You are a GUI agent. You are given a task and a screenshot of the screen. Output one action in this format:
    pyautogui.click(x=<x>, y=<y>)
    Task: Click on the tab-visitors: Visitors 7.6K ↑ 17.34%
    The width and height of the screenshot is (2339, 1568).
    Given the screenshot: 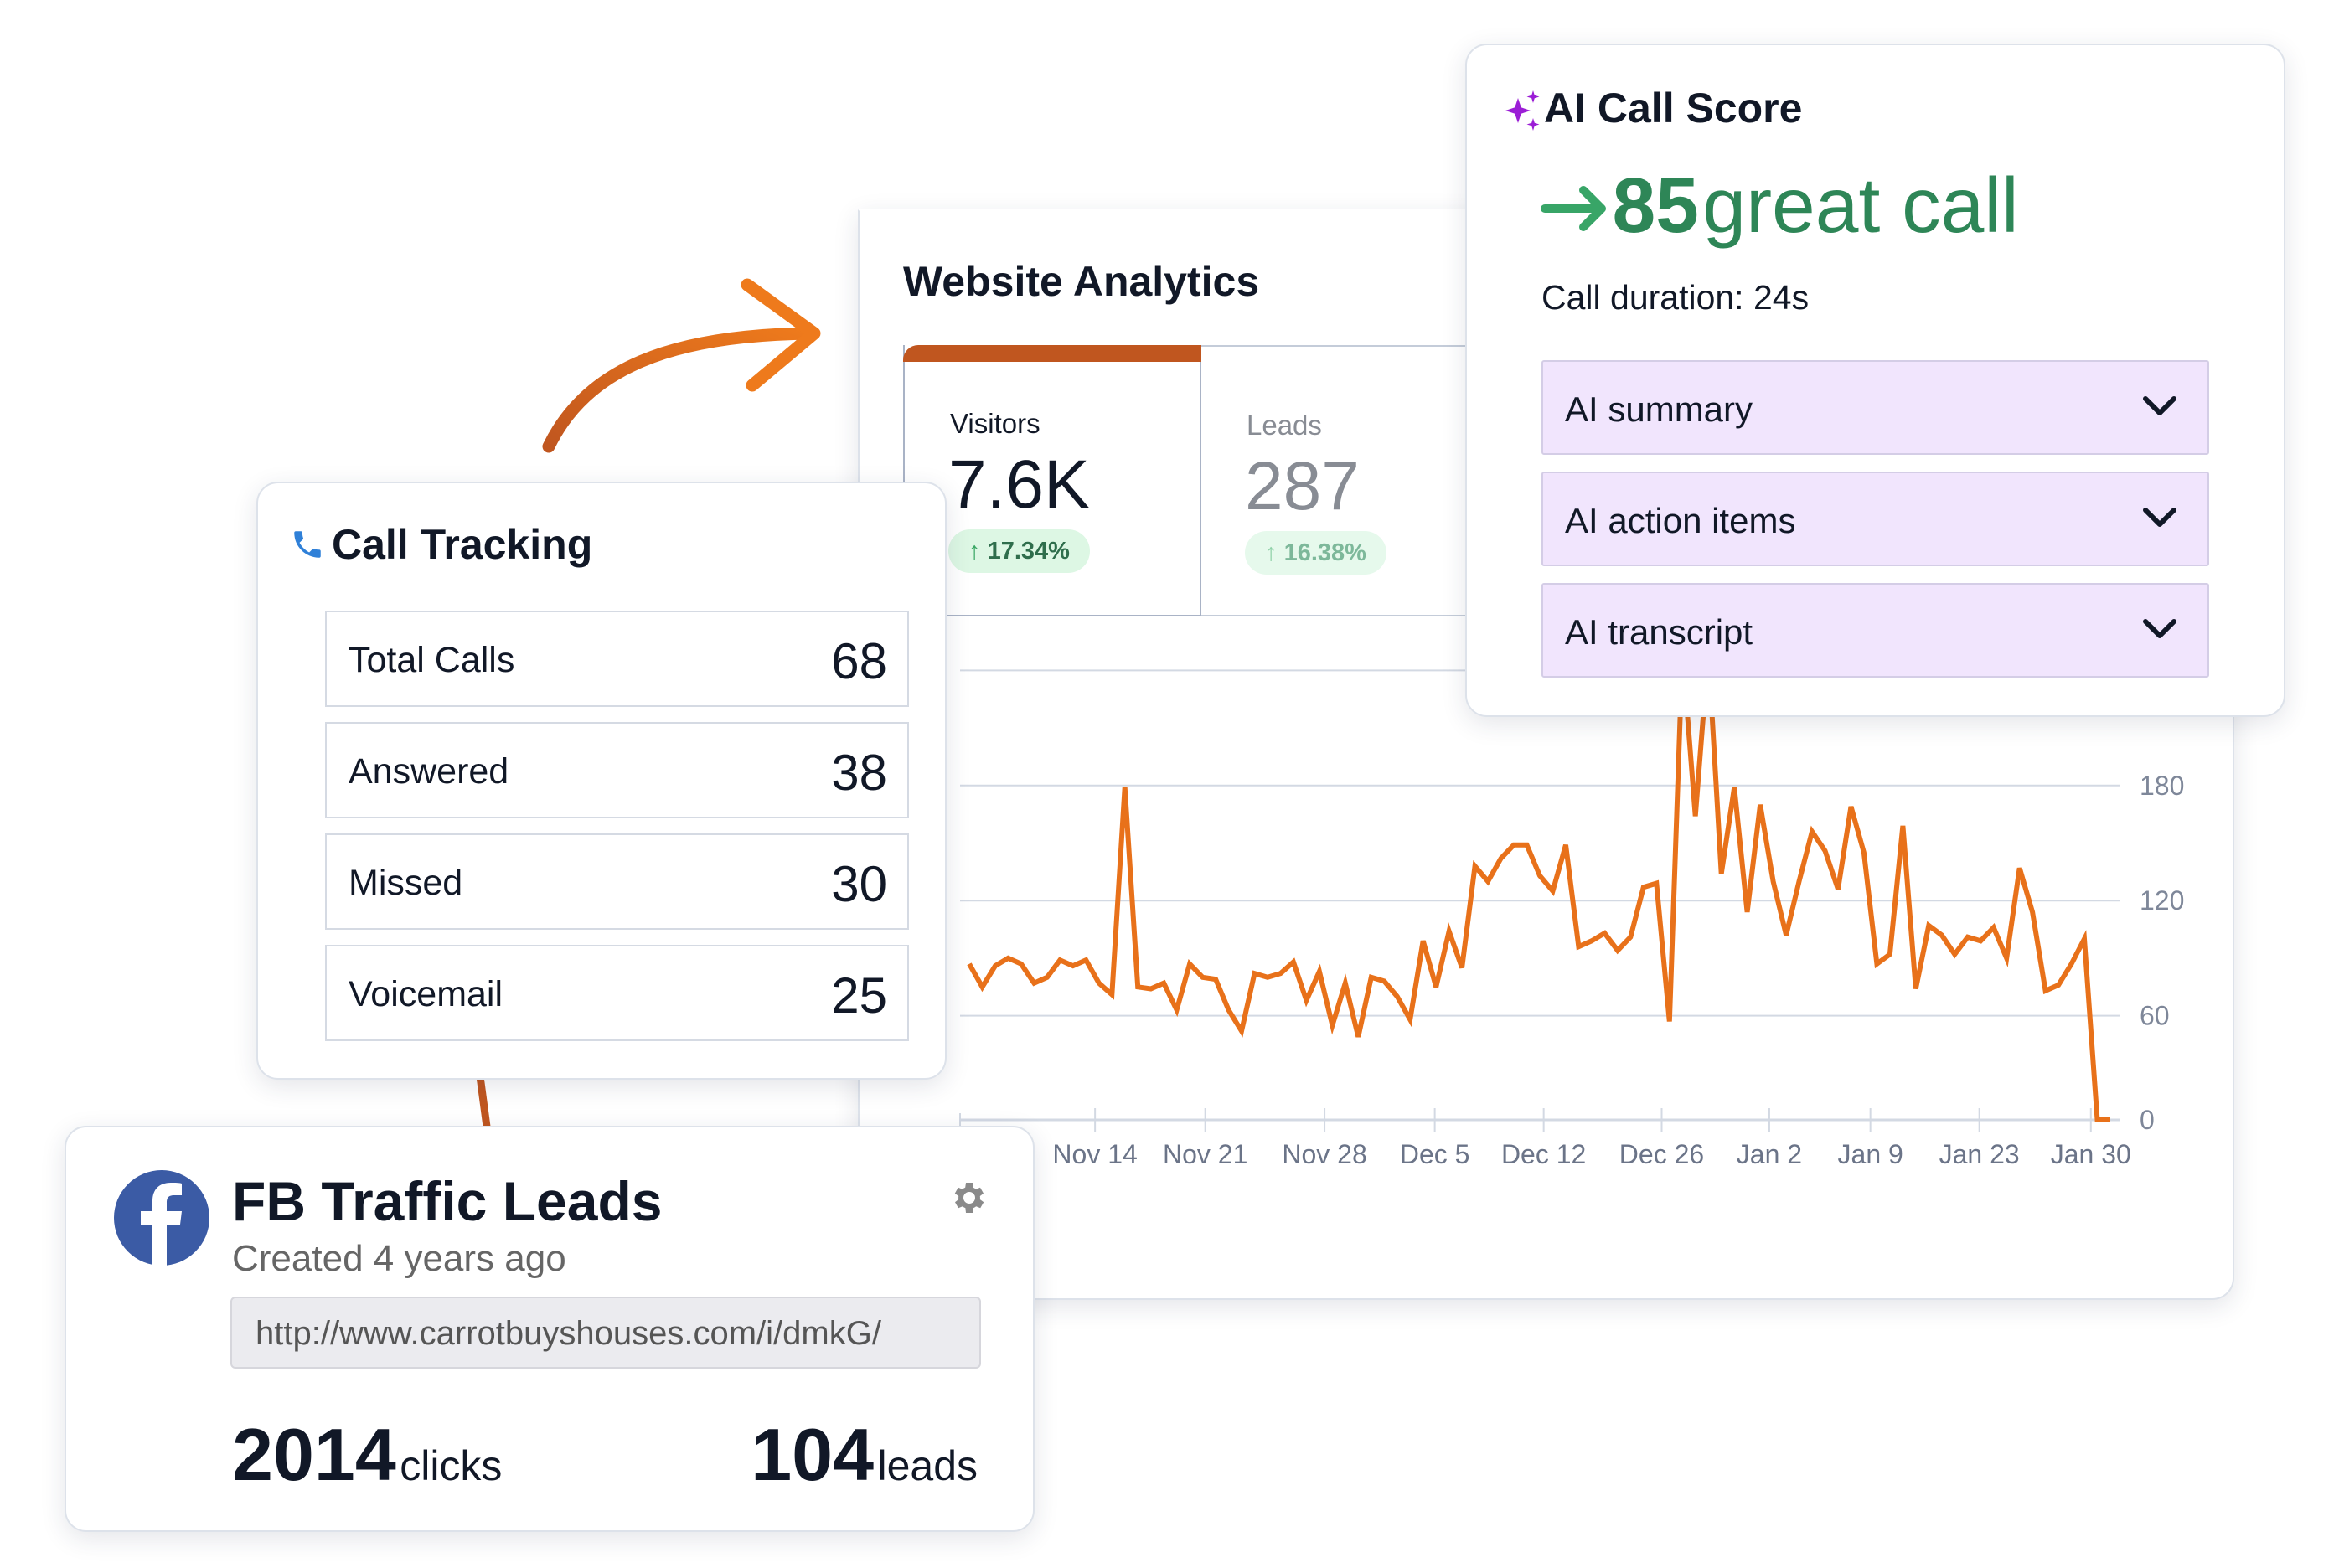 What is the action you would take?
    pyautogui.click(x=1052, y=481)
    